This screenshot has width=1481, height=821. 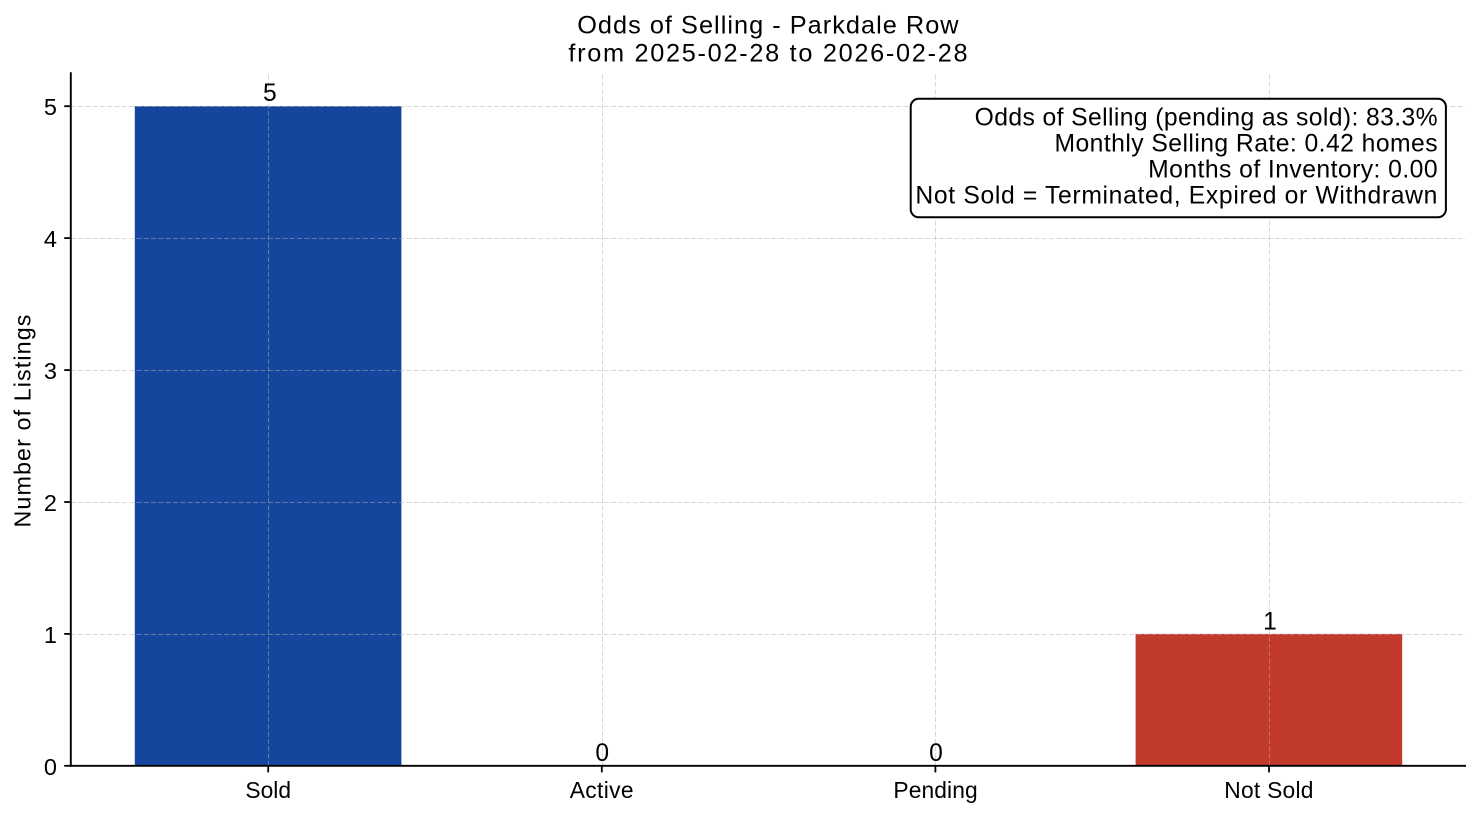 I want to click on svg-text: Odds of Selling - Parkdale Row, so click(x=768, y=25).